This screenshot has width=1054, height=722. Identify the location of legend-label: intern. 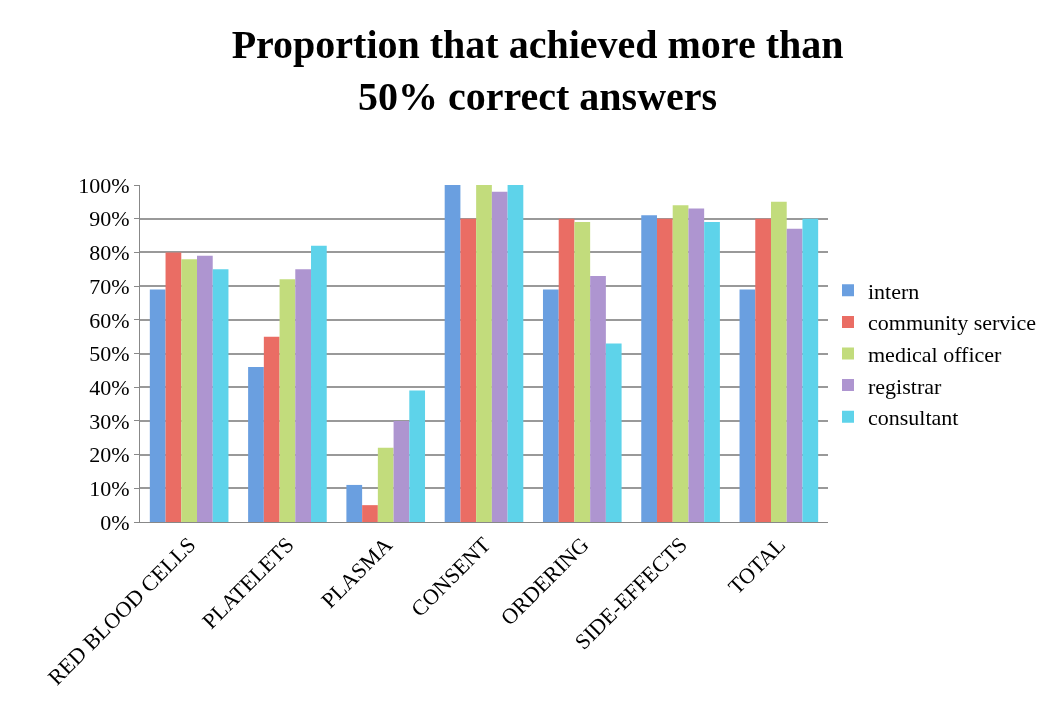
(894, 291).